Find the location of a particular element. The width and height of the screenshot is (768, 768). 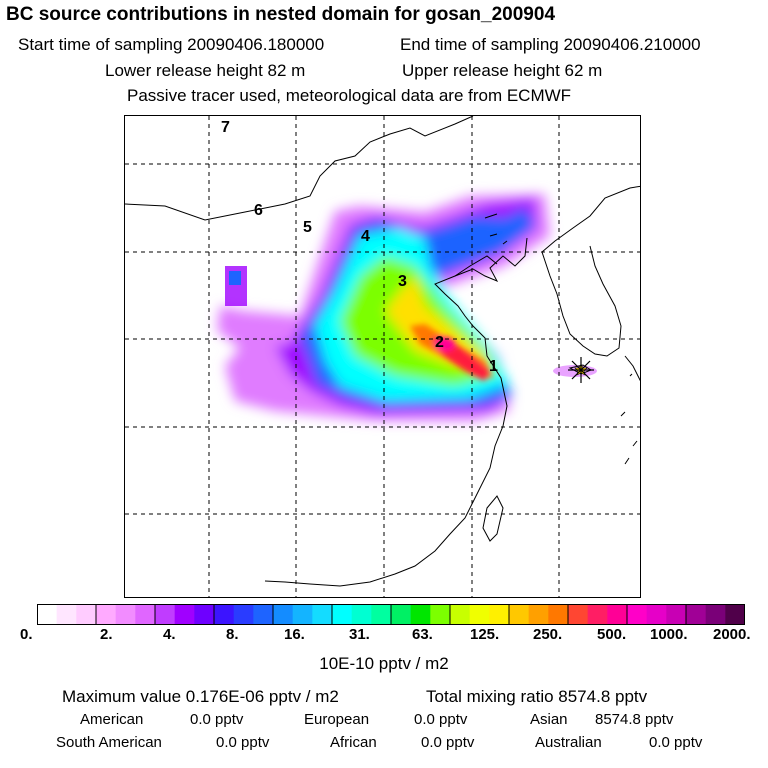

maximum-value-text: Maximum value 0.176E-06 pptv / m2 is located at coordinates (200, 696).